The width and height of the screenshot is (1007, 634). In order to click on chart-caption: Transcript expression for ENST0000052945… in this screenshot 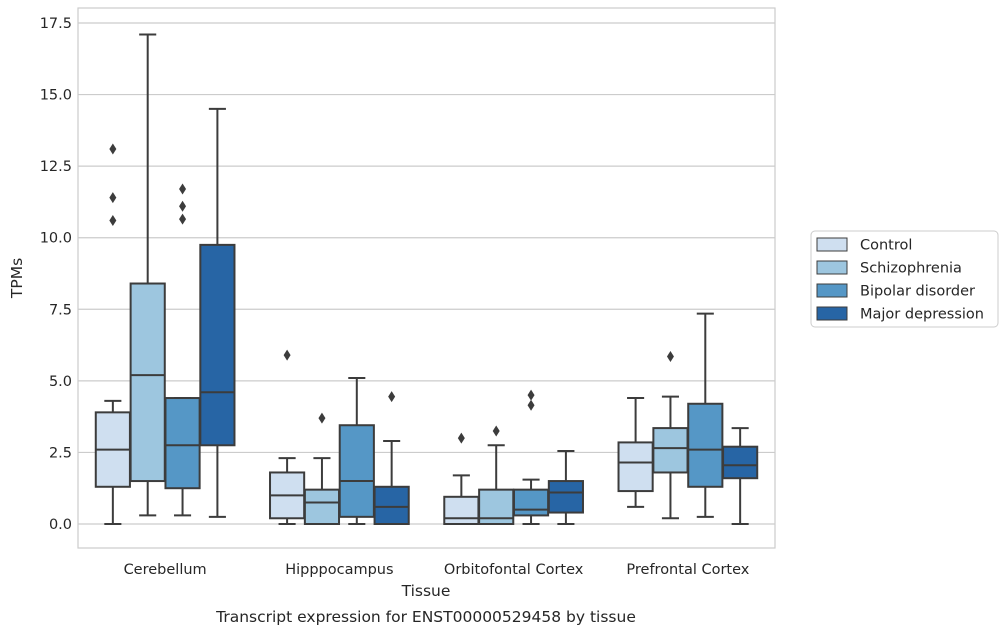, I will do `click(425, 617)`.